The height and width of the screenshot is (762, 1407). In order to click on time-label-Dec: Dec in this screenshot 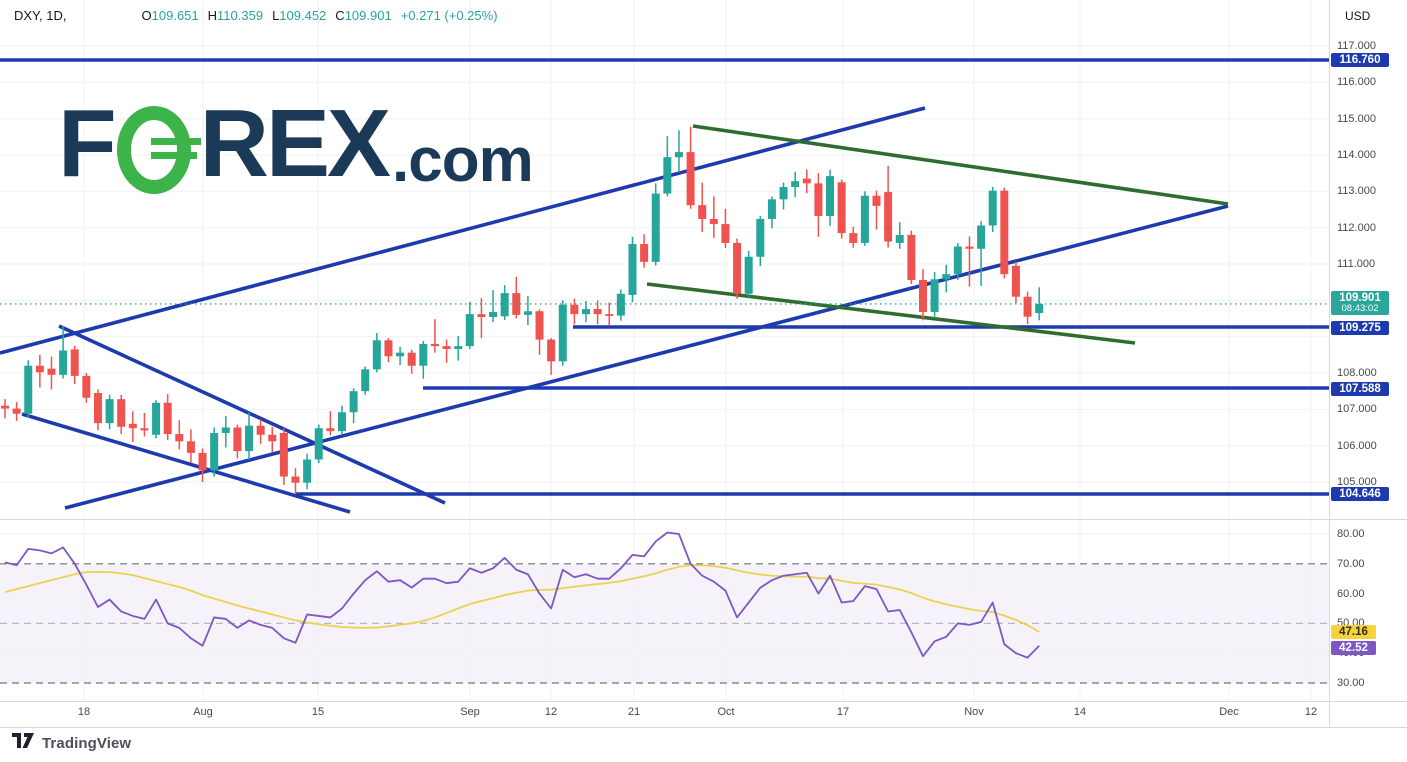, I will do `click(1229, 712)`.